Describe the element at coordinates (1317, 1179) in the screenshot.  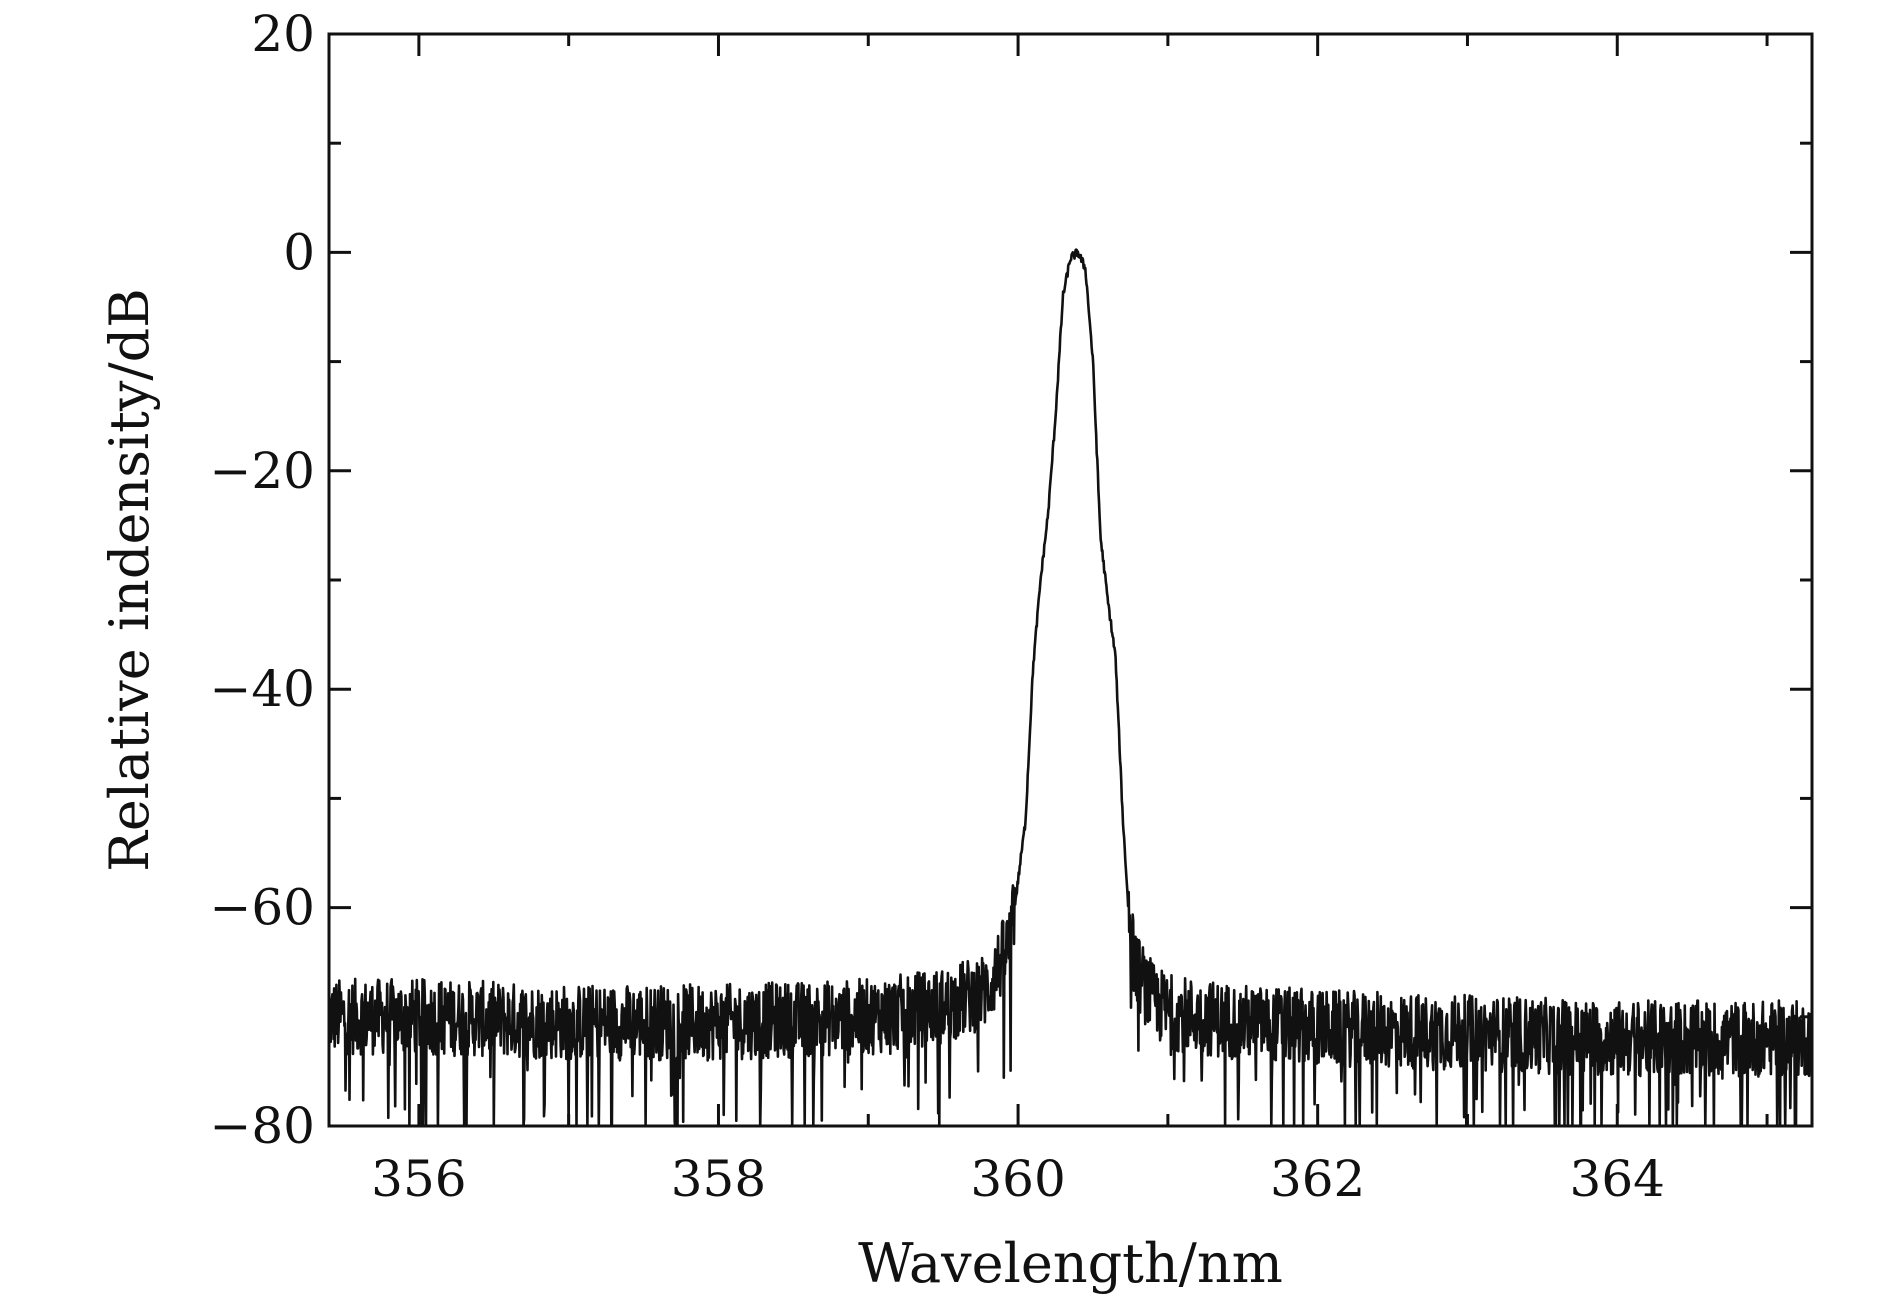
I see `x-tick-label: 362` at that location.